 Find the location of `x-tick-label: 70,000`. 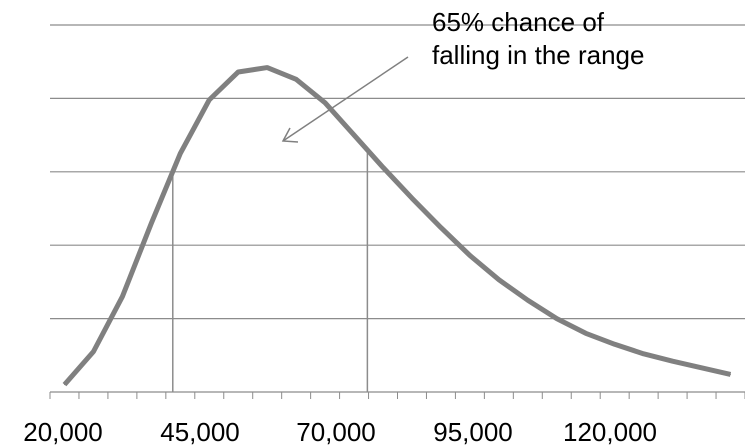

x-tick-label: 70,000 is located at coordinates (336, 431).